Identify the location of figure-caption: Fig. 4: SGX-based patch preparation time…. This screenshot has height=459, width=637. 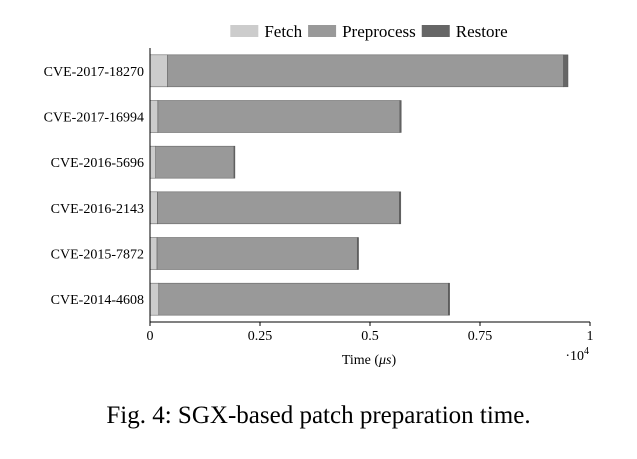
(318, 415).